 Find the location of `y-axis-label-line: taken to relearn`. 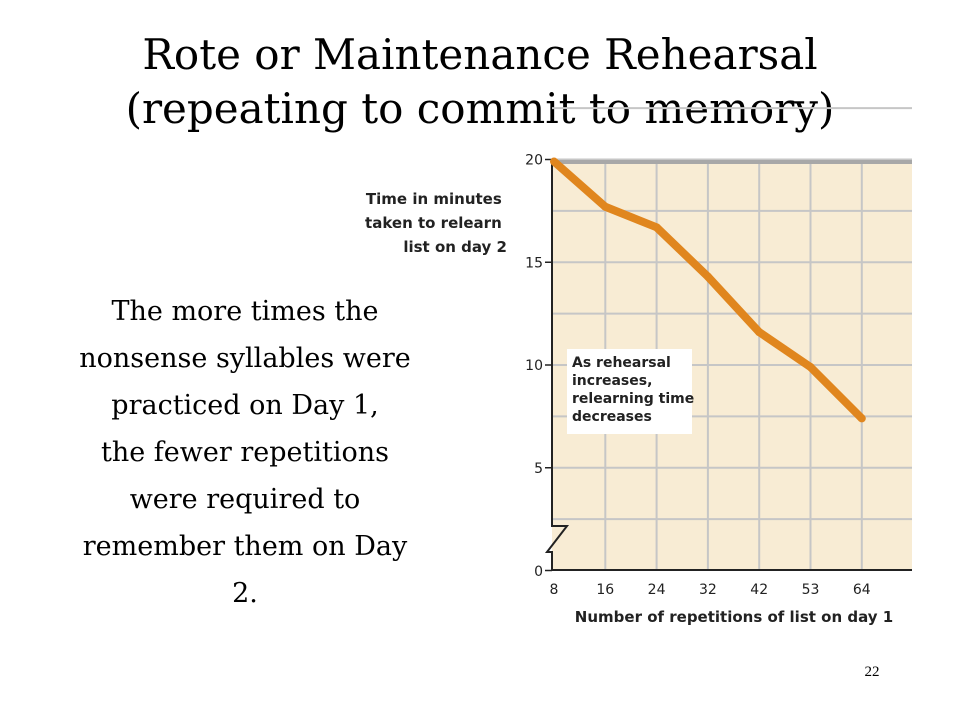

y-axis-label-line: taken to relearn is located at coordinates (433, 223).